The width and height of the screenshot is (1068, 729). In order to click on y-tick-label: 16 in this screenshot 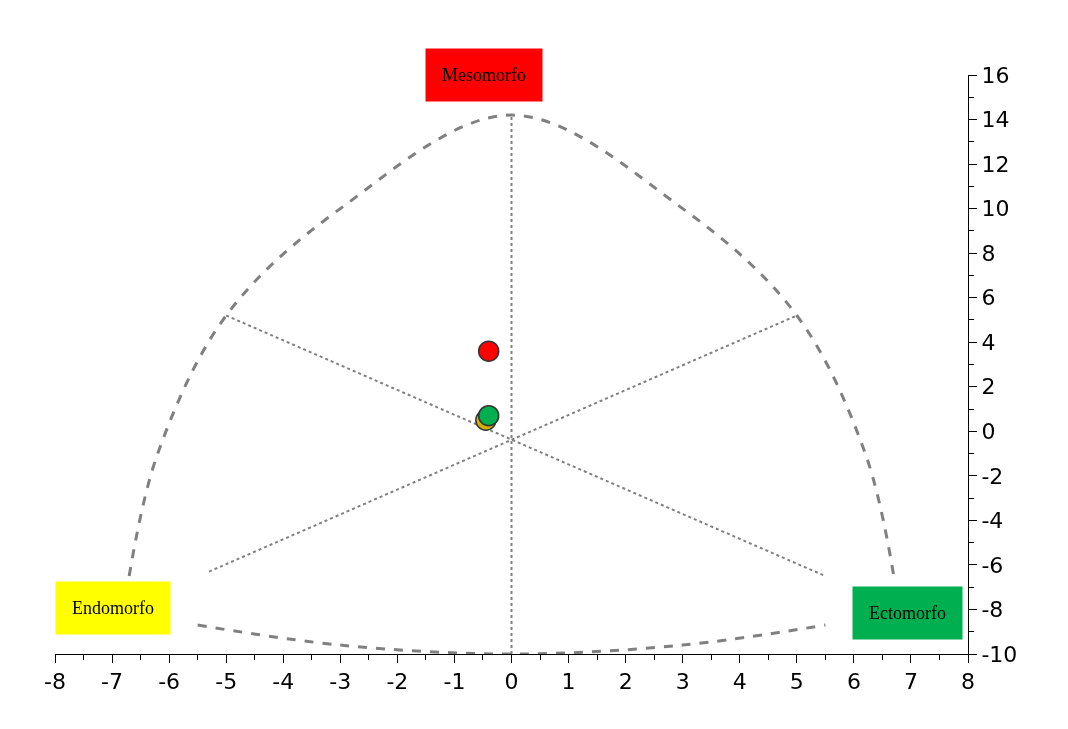, I will do `click(995, 75)`.